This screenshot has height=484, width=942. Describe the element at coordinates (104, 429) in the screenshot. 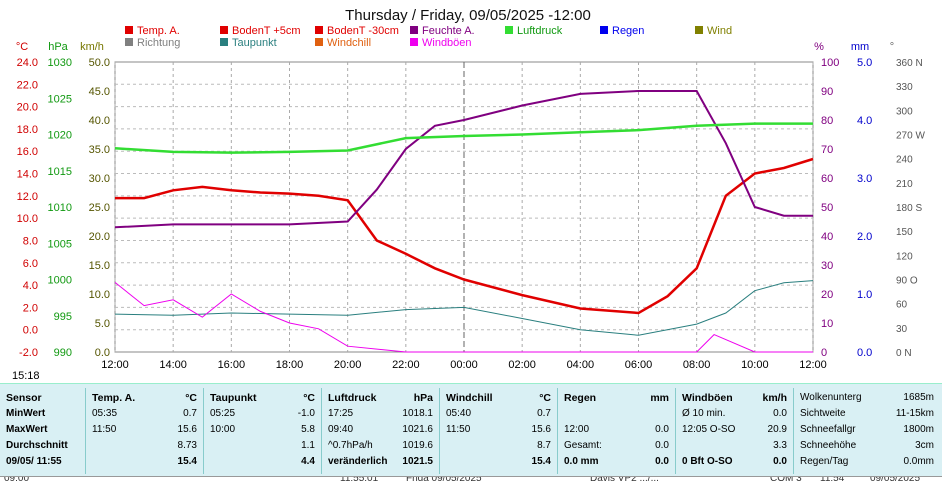

I see `stats-row-left: 11:50` at that location.